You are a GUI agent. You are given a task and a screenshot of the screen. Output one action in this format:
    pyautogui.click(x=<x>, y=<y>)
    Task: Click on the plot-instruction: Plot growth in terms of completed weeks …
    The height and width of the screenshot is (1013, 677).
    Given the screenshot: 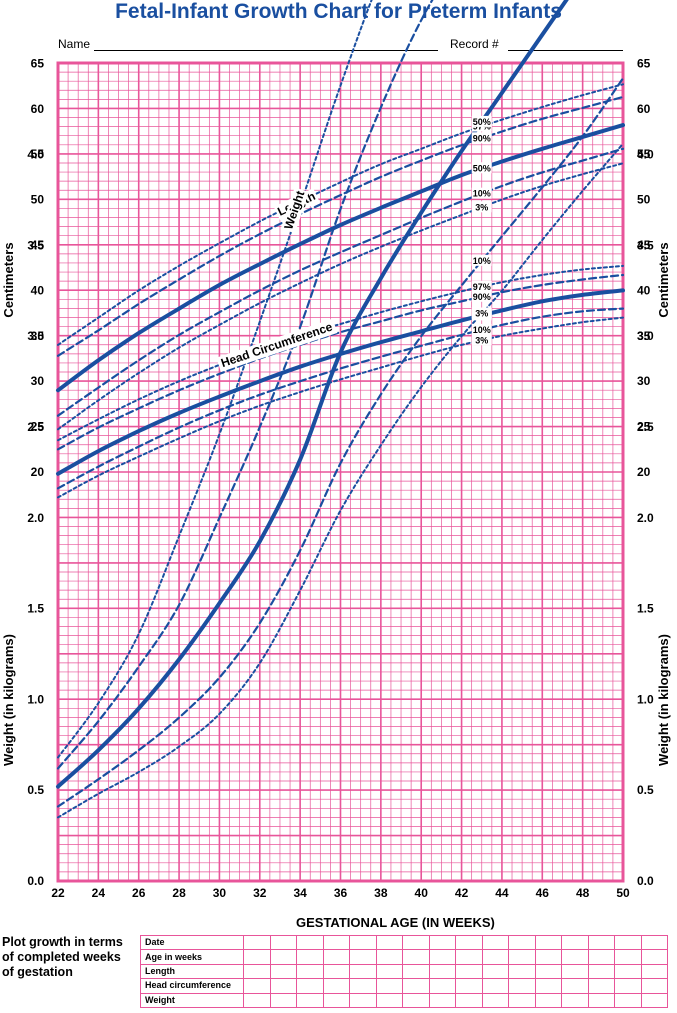 What is the action you would take?
    pyautogui.click(x=62, y=957)
    